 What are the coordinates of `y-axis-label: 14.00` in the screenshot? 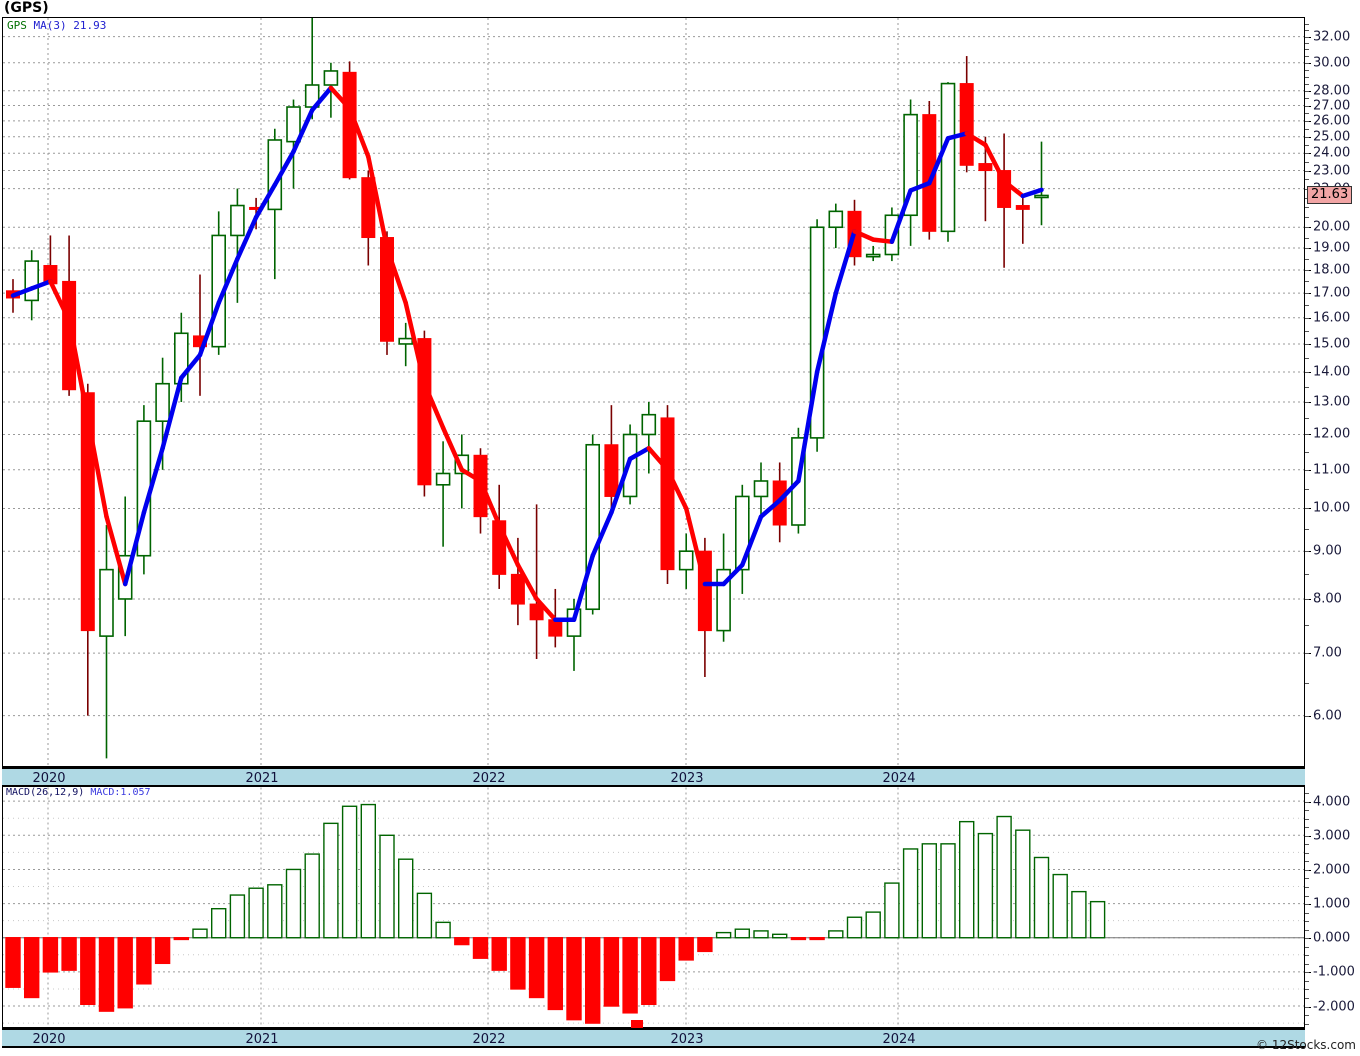 It's located at (1332, 372).